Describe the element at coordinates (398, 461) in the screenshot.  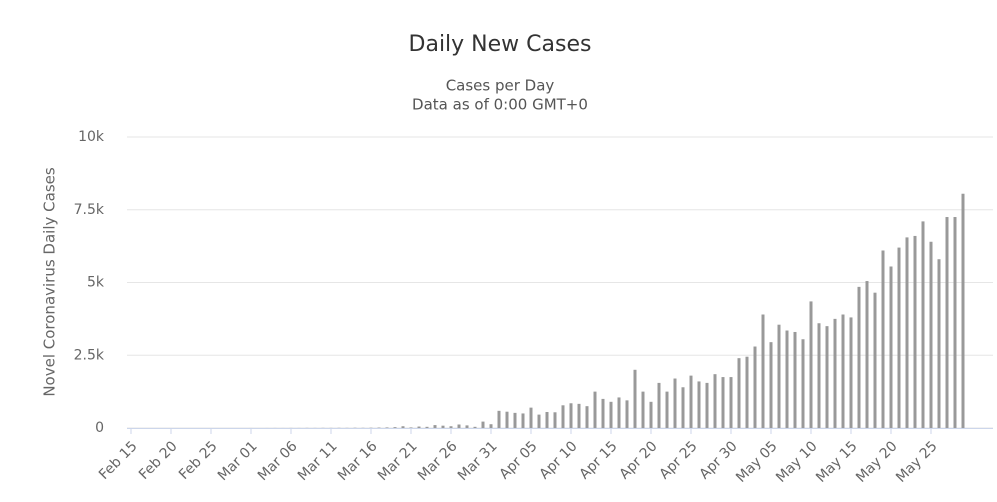
I see `x-tick-label: Mar 21` at that location.